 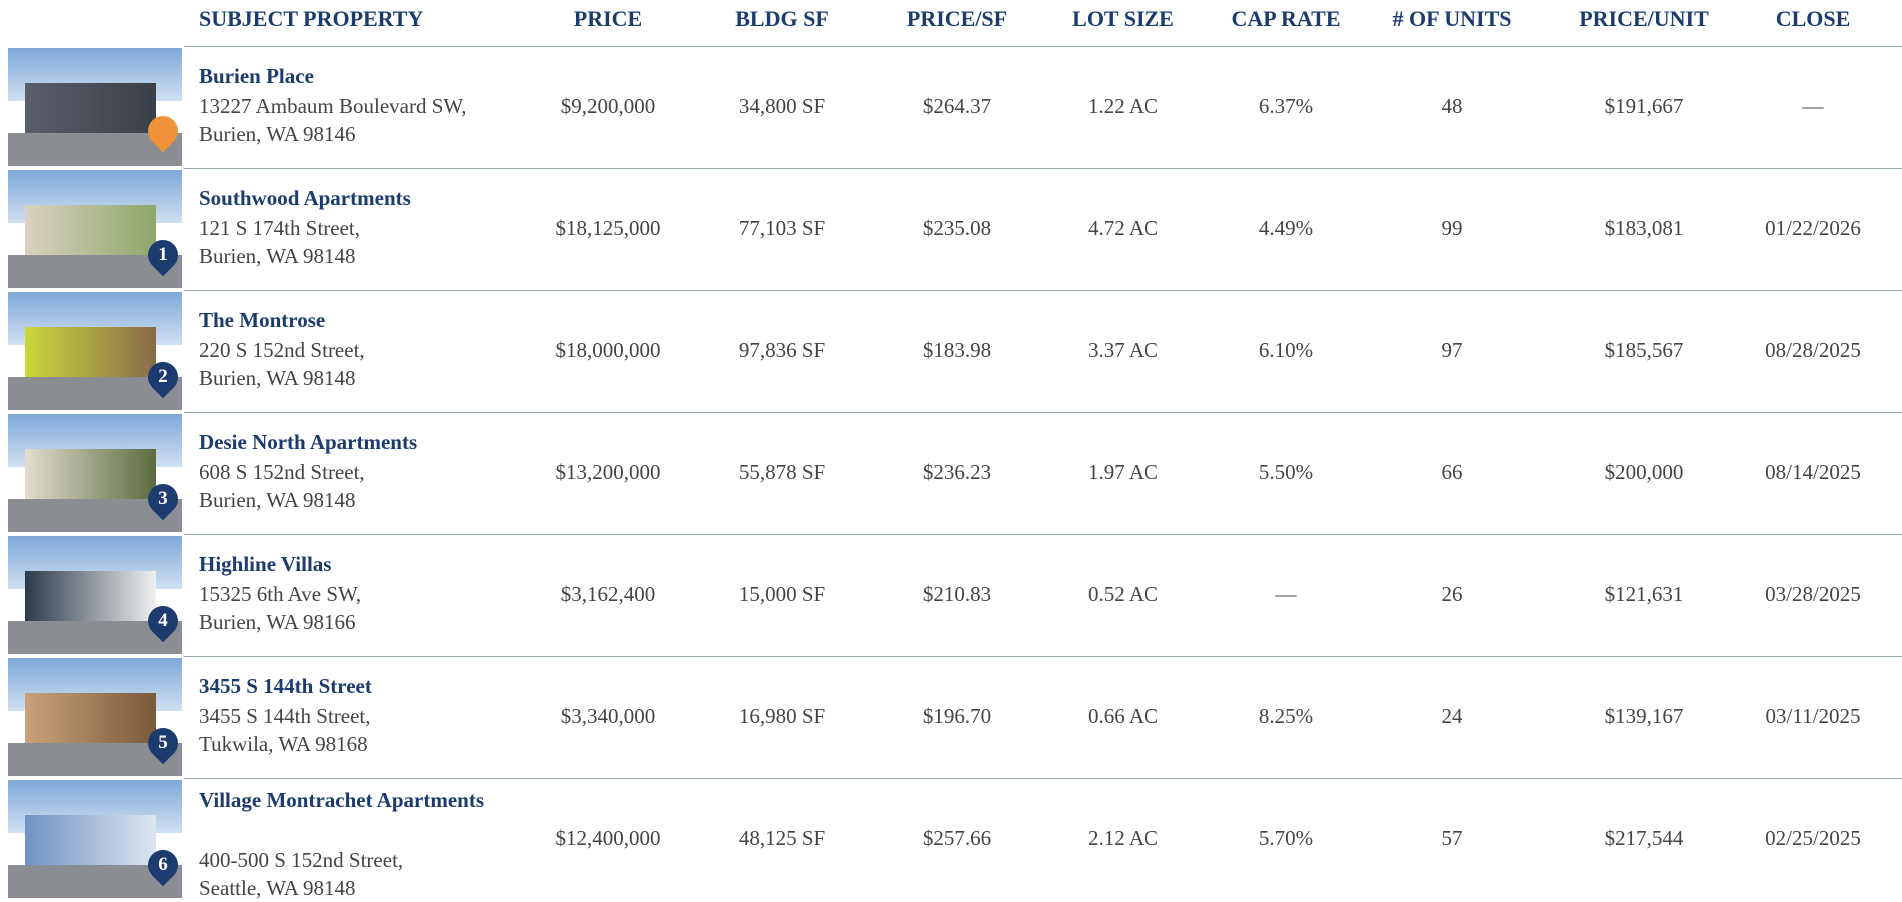 I want to click on property-value: $257.66, so click(x=957, y=838).